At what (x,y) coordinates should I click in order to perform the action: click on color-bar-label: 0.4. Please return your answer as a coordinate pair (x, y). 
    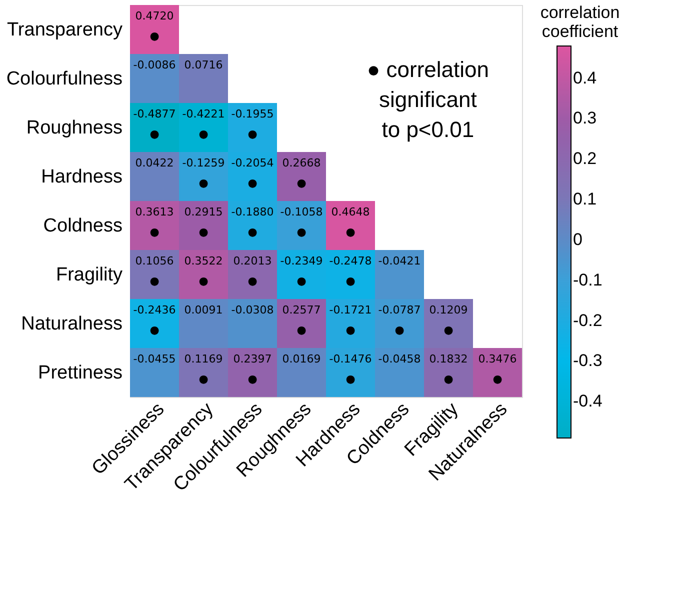
    Looking at the image, I should click on (585, 78).